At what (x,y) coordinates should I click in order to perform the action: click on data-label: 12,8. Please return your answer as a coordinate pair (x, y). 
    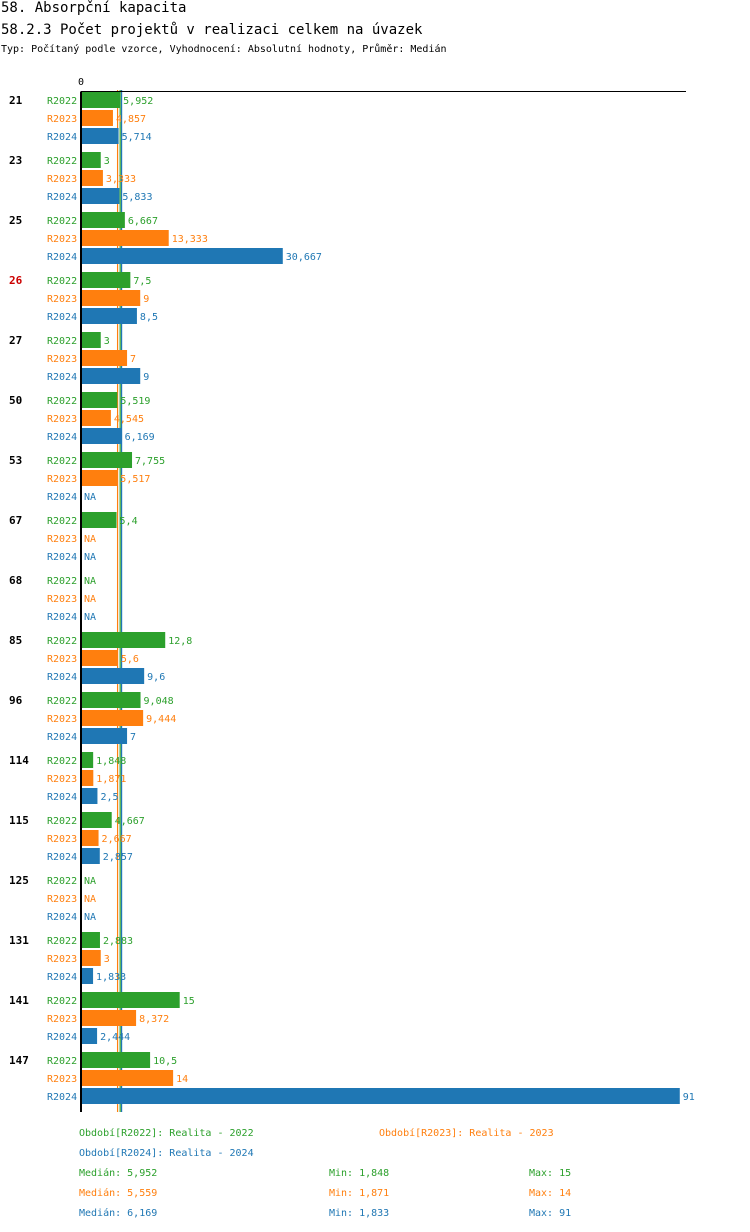
    Looking at the image, I should click on (180, 641).